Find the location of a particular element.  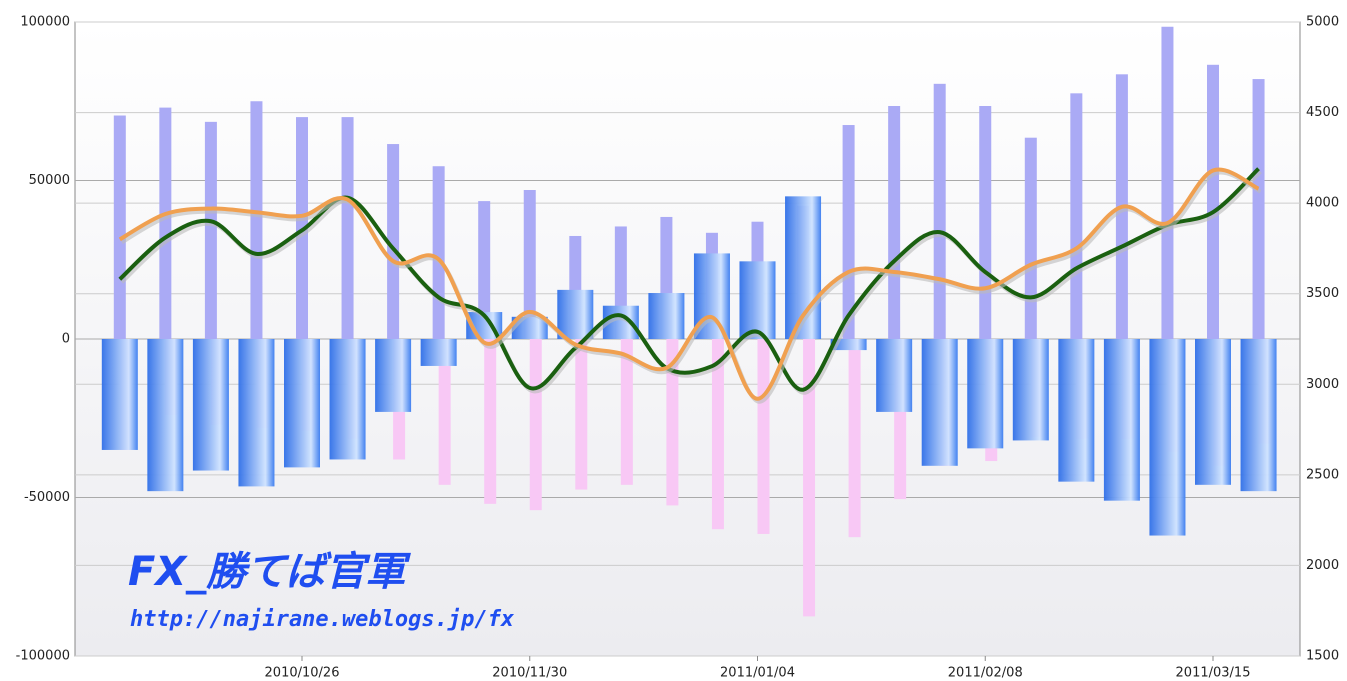

x-tick-label: 2011/03/15 is located at coordinates (1213, 673).